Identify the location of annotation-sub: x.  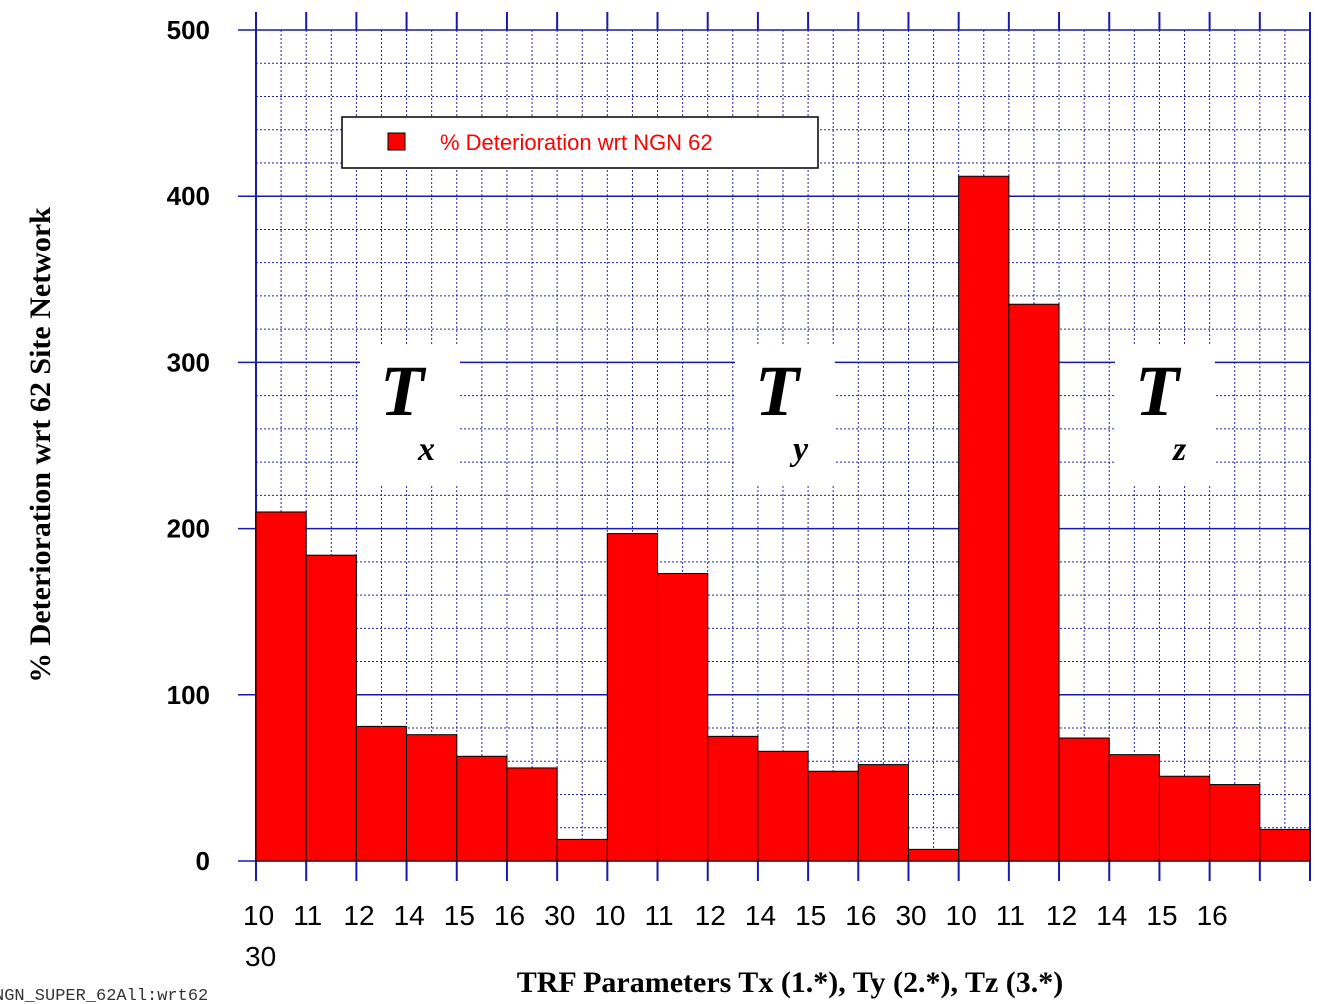
(426, 449).